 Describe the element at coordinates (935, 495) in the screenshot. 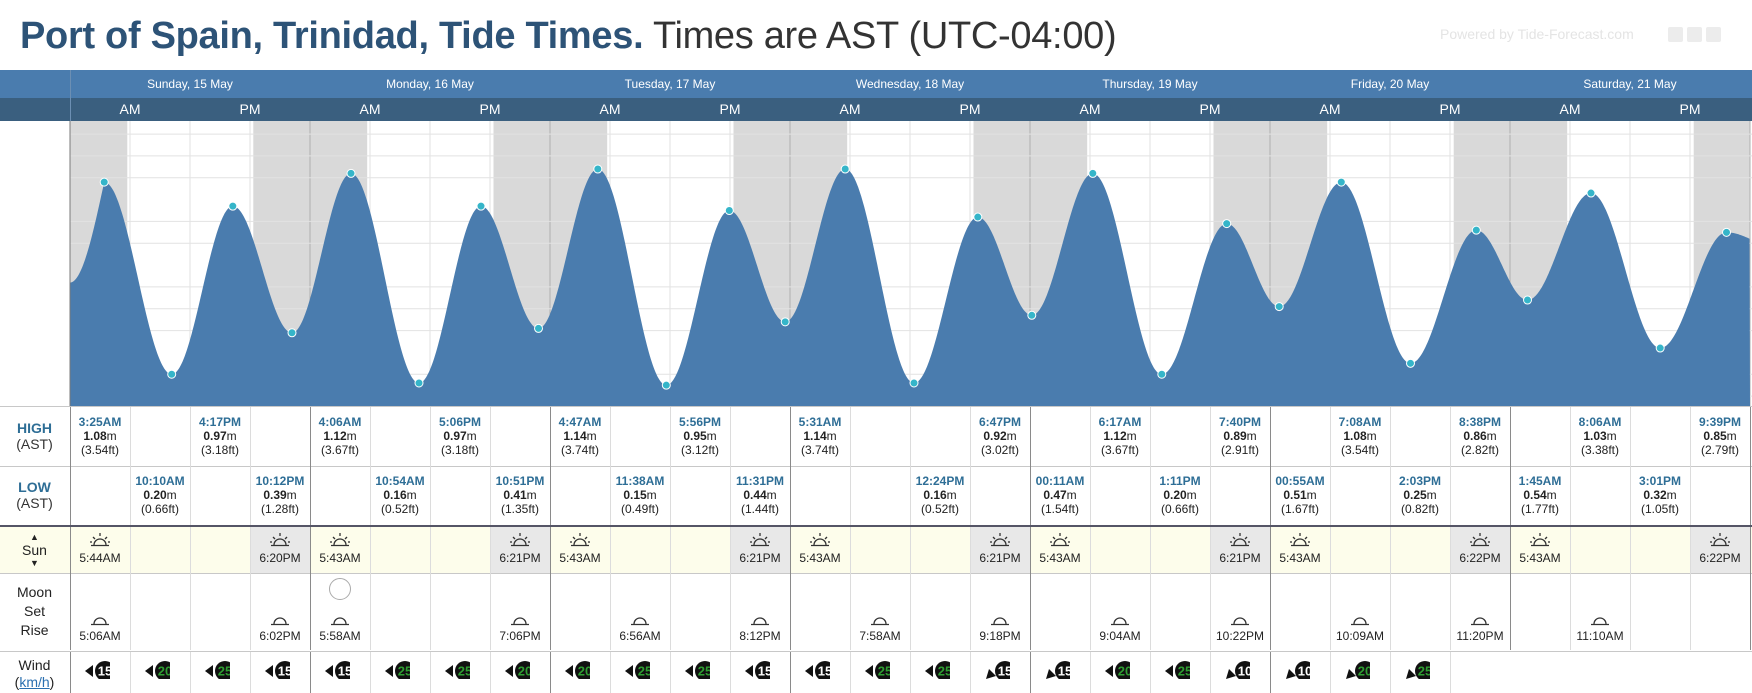

I see `low-tide-meters: 0.16` at that location.